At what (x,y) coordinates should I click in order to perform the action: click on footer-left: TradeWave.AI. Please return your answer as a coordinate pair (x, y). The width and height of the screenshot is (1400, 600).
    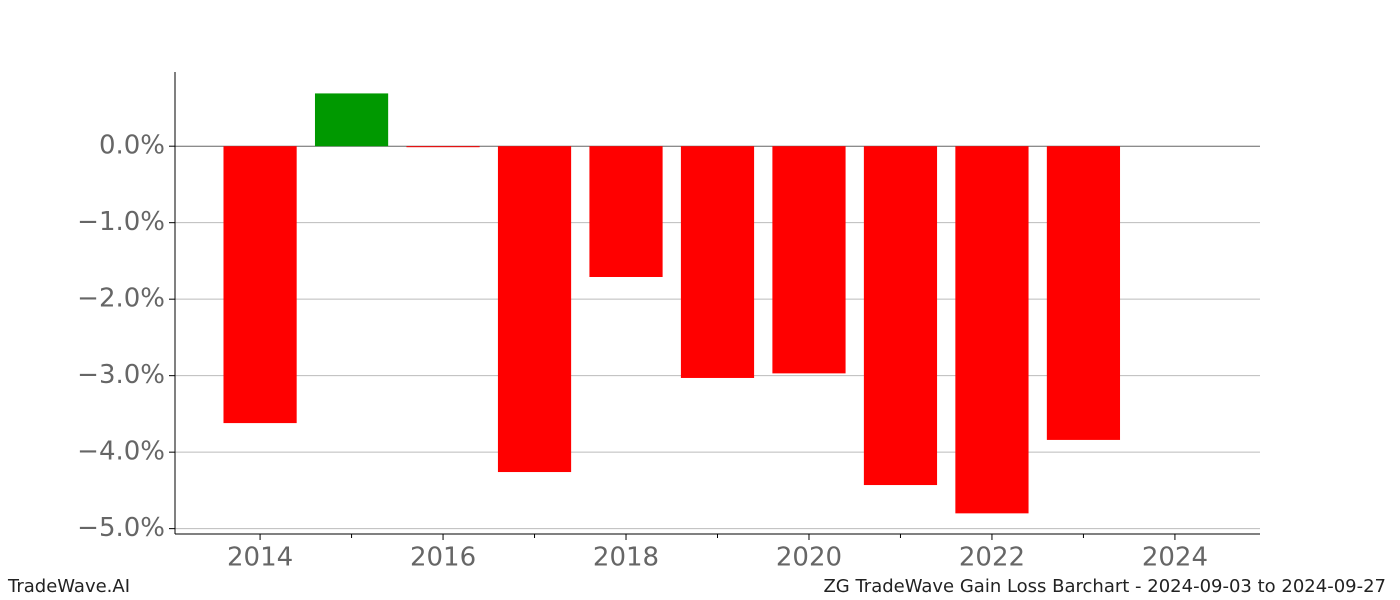
    Looking at the image, I should click on (68, 586).